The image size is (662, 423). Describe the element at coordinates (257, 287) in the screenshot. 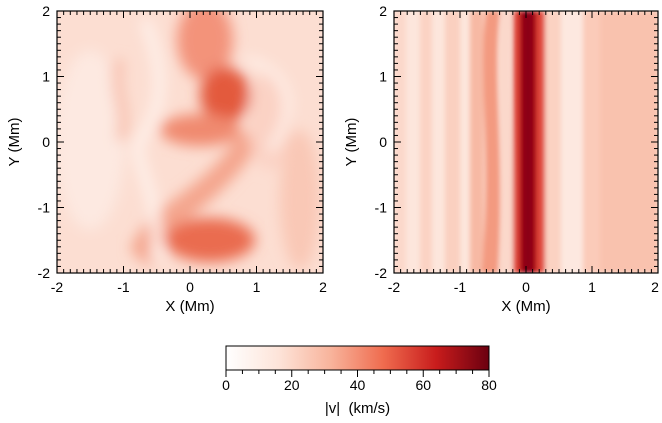

I see `left-x-tick-label: 1` at that location.